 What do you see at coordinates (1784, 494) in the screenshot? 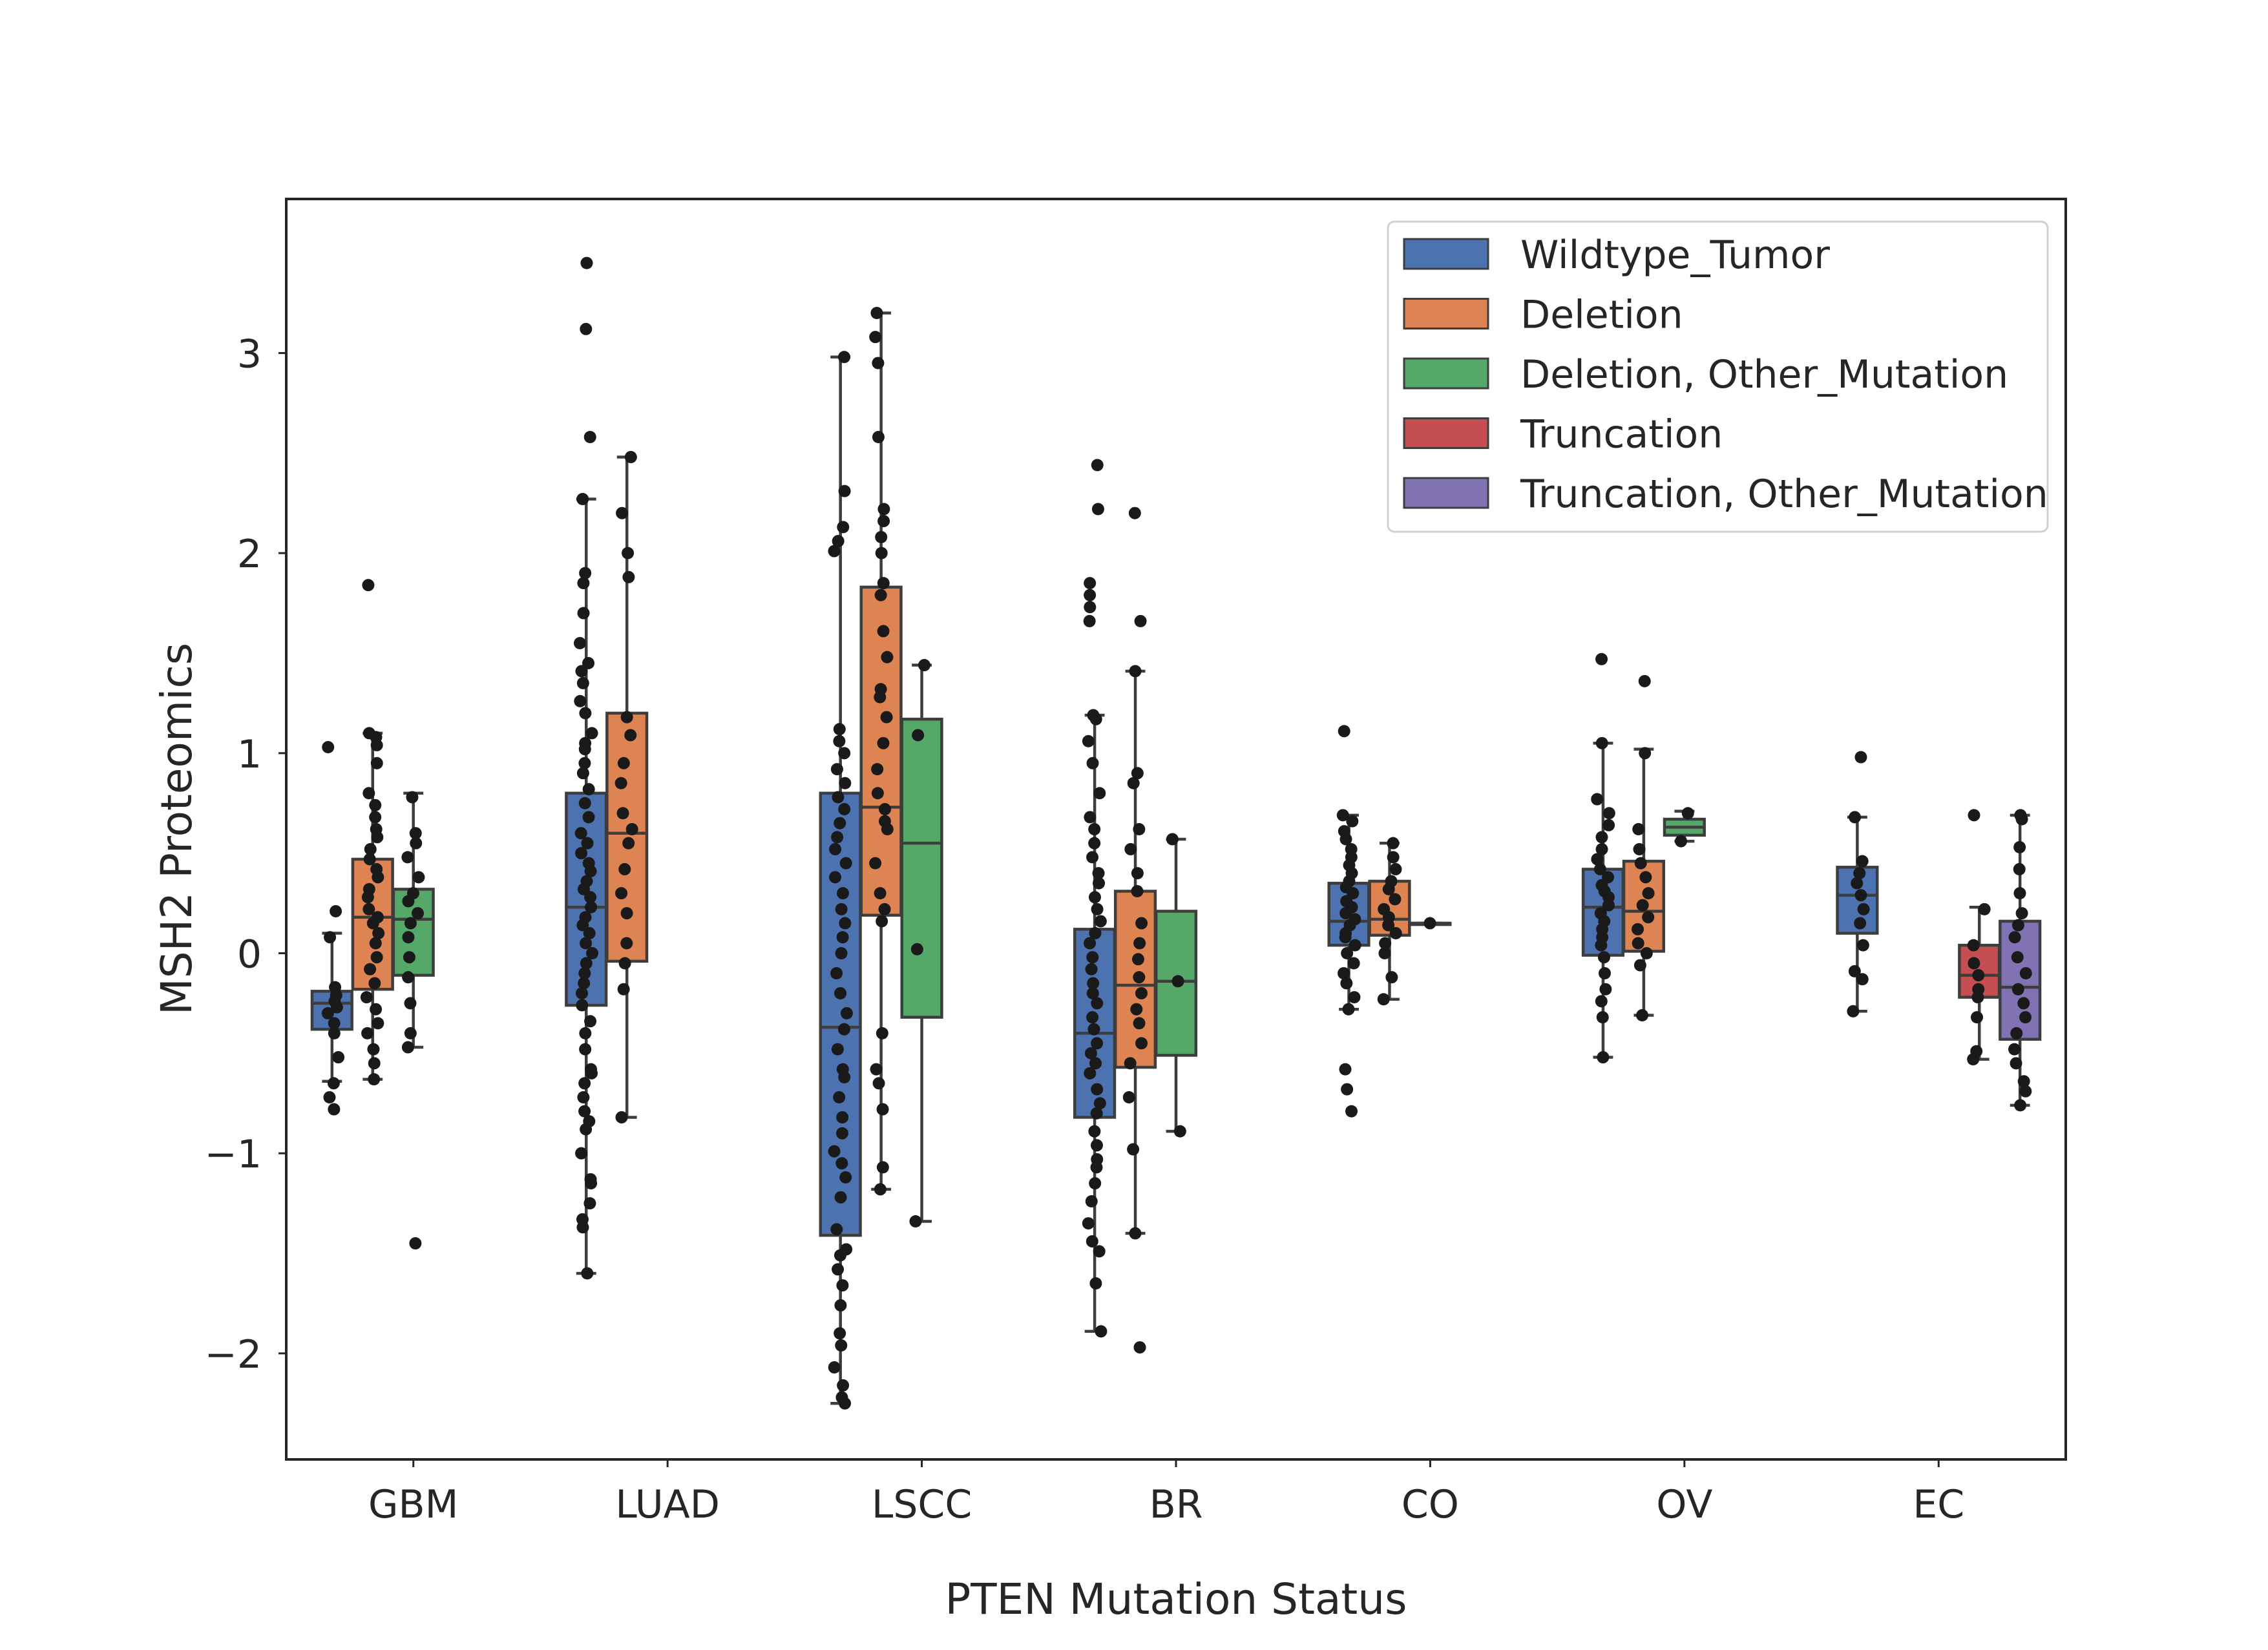
I see `legend-label-truncation-other-mutation: Truncation, Other_Mutation` at bounding box center [1784, 494].